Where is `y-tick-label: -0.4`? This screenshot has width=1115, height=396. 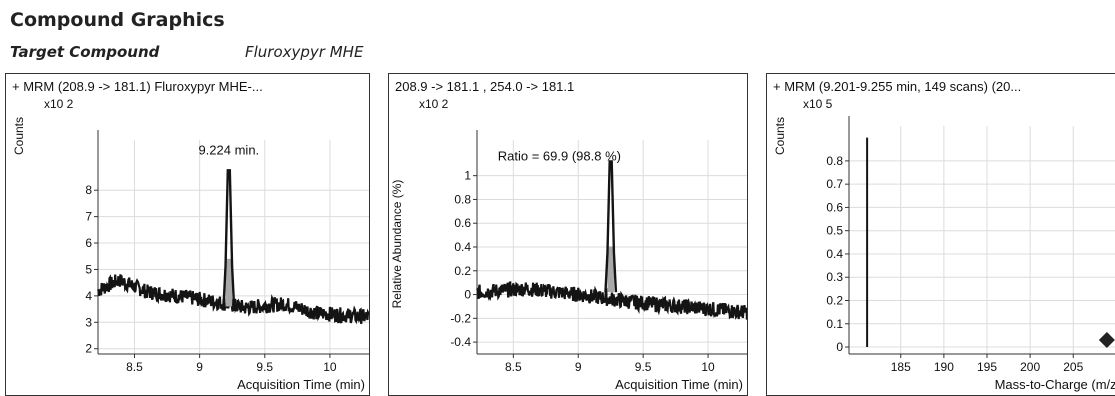
y-tick-label: -0.4 is located at coordinates (460, 342).